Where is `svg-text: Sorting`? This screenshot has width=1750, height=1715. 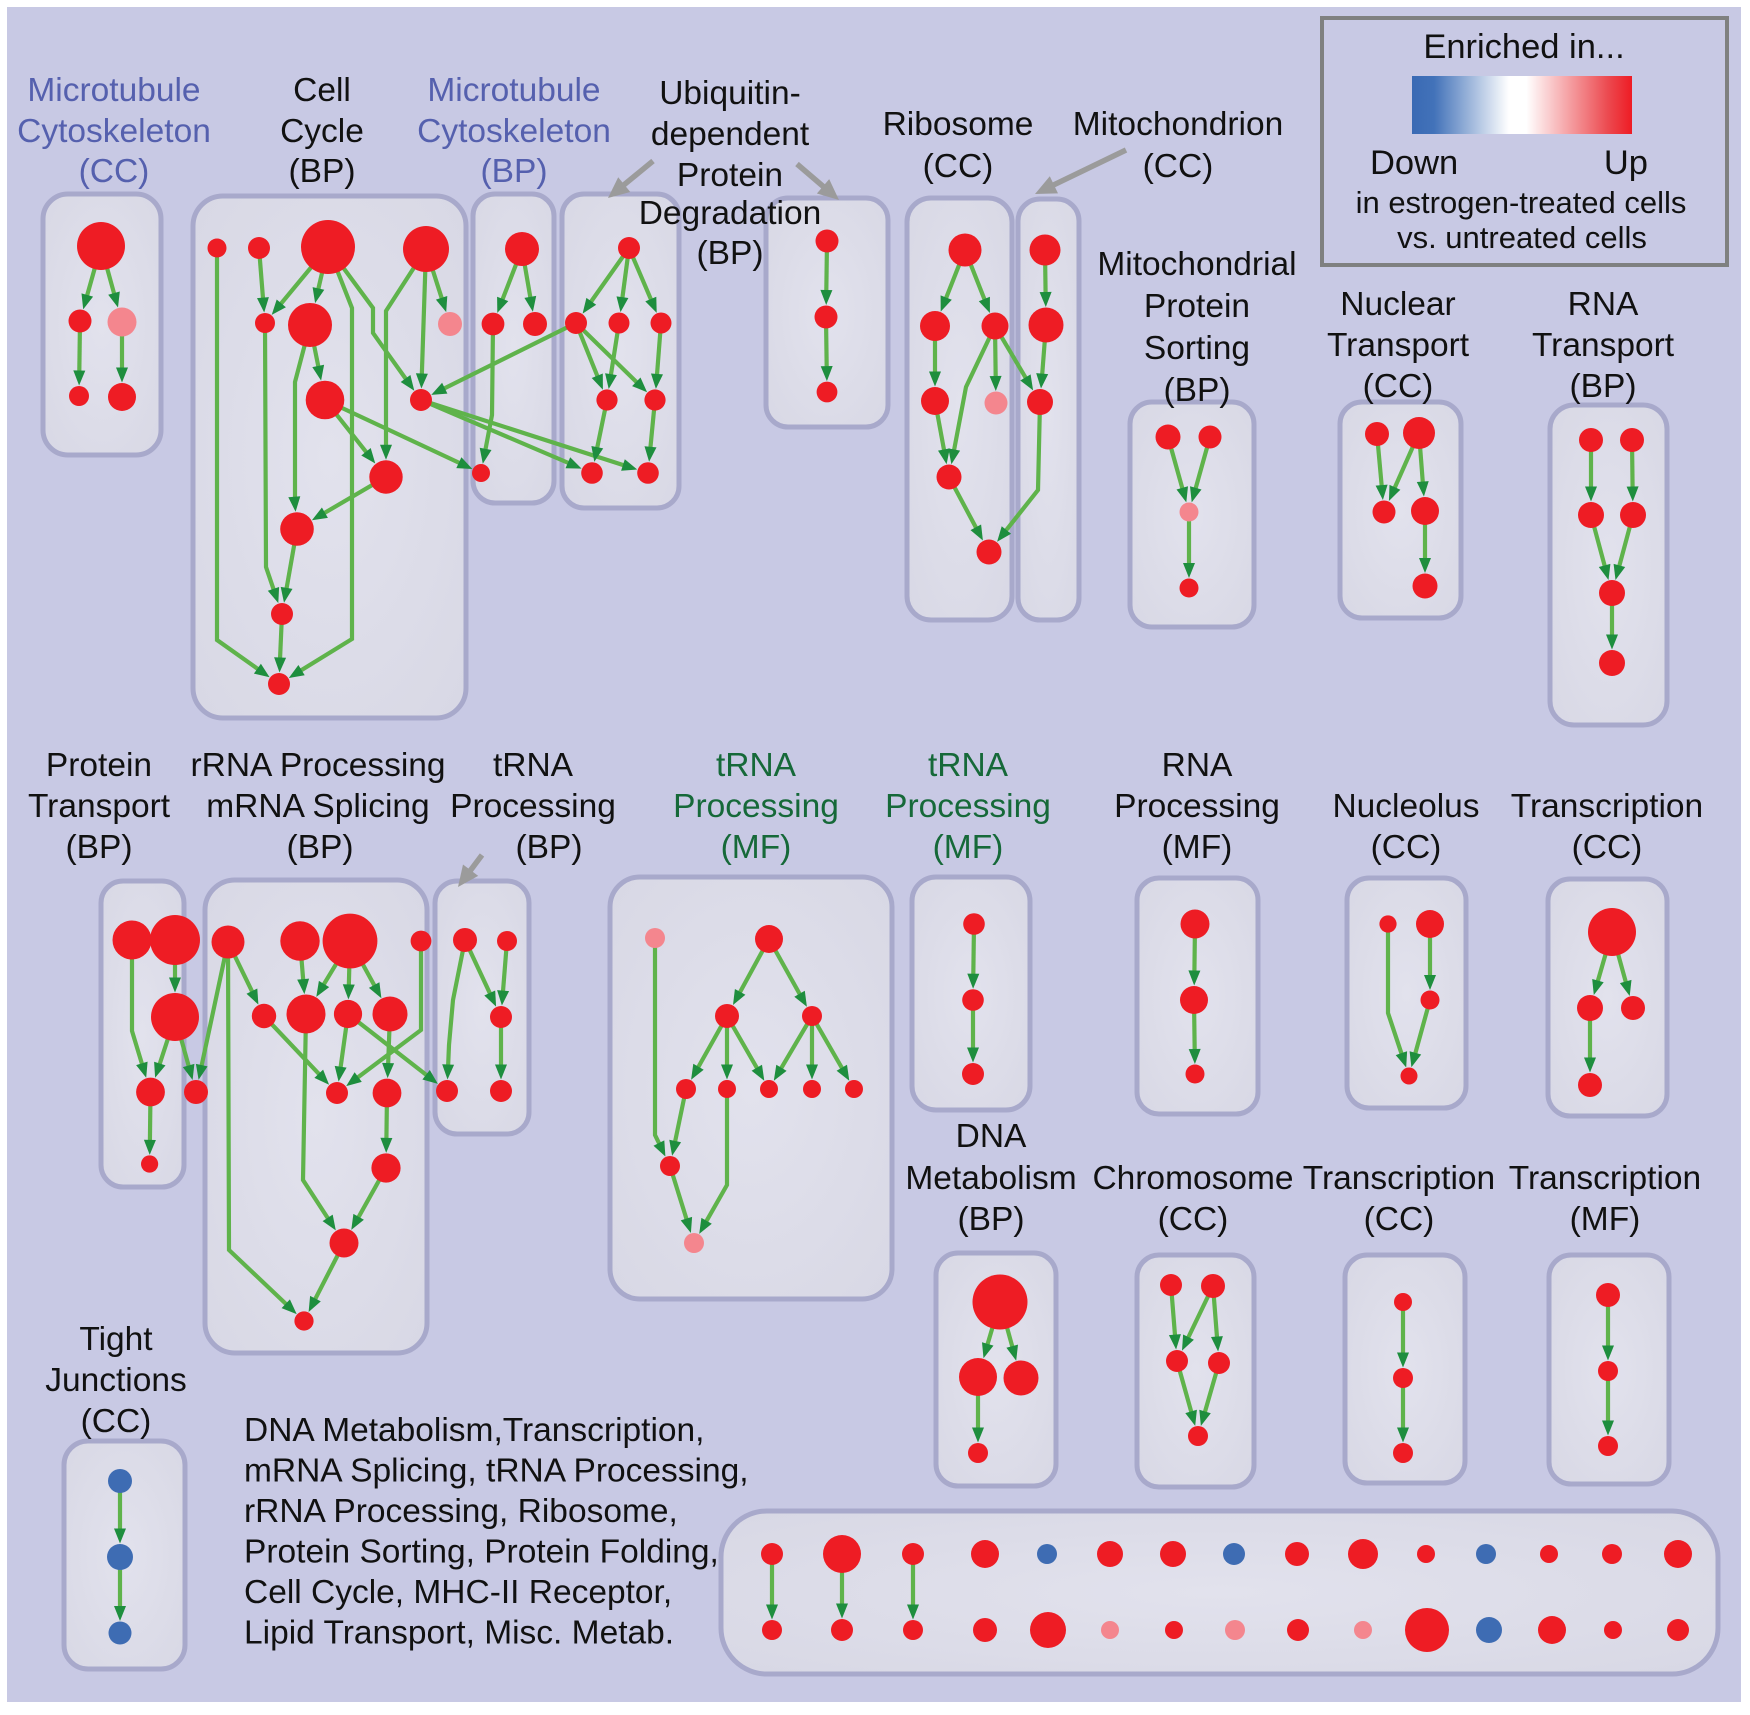 svg-text: Sorting is located at coordinates (1197, 348).